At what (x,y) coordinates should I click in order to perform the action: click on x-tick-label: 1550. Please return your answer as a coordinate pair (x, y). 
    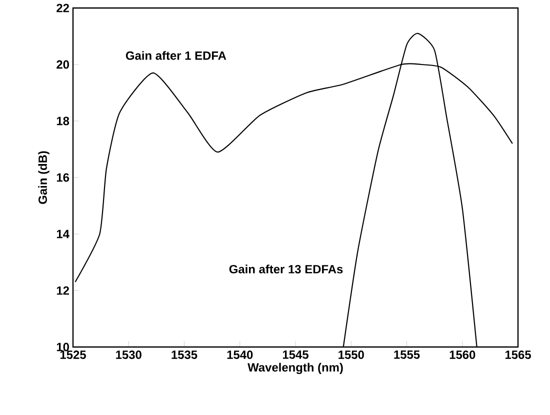
    Looking at the image, I should click on (351, 354).